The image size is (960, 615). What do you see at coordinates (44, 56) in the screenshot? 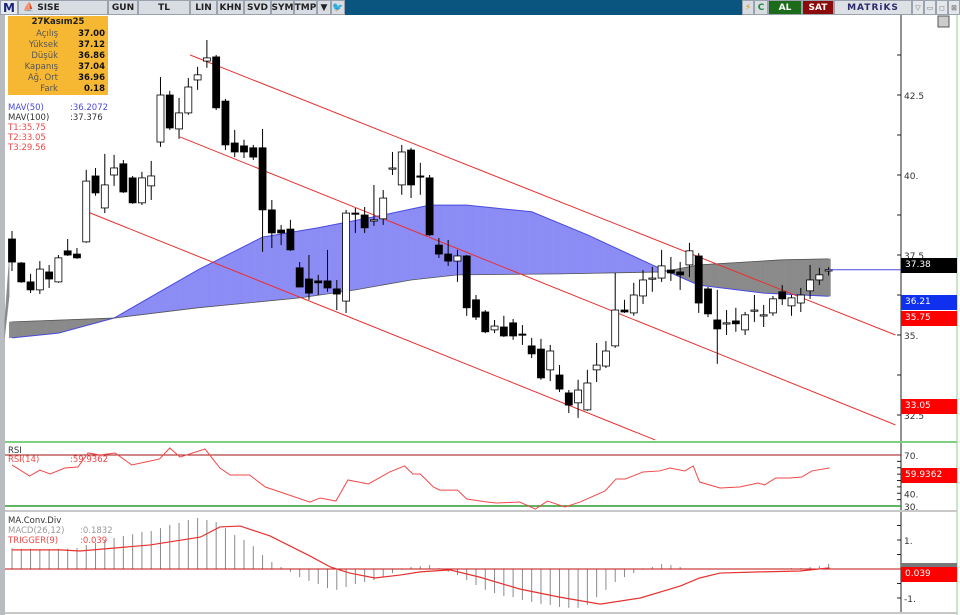
I see `info-label: Düşük` at bounding box center [44, 56].